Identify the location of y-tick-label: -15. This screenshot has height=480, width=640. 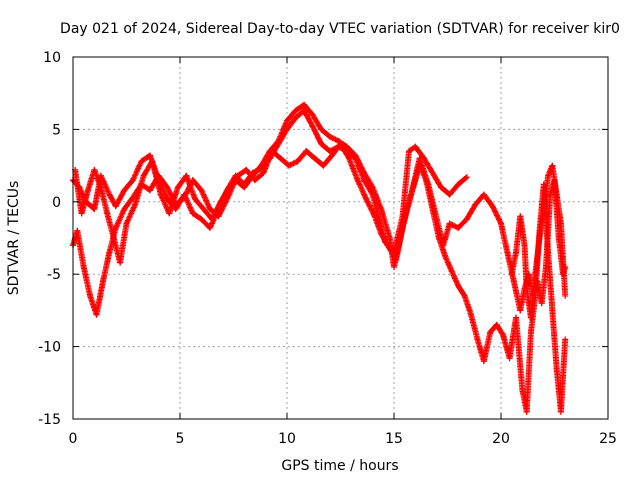
(49, 420).